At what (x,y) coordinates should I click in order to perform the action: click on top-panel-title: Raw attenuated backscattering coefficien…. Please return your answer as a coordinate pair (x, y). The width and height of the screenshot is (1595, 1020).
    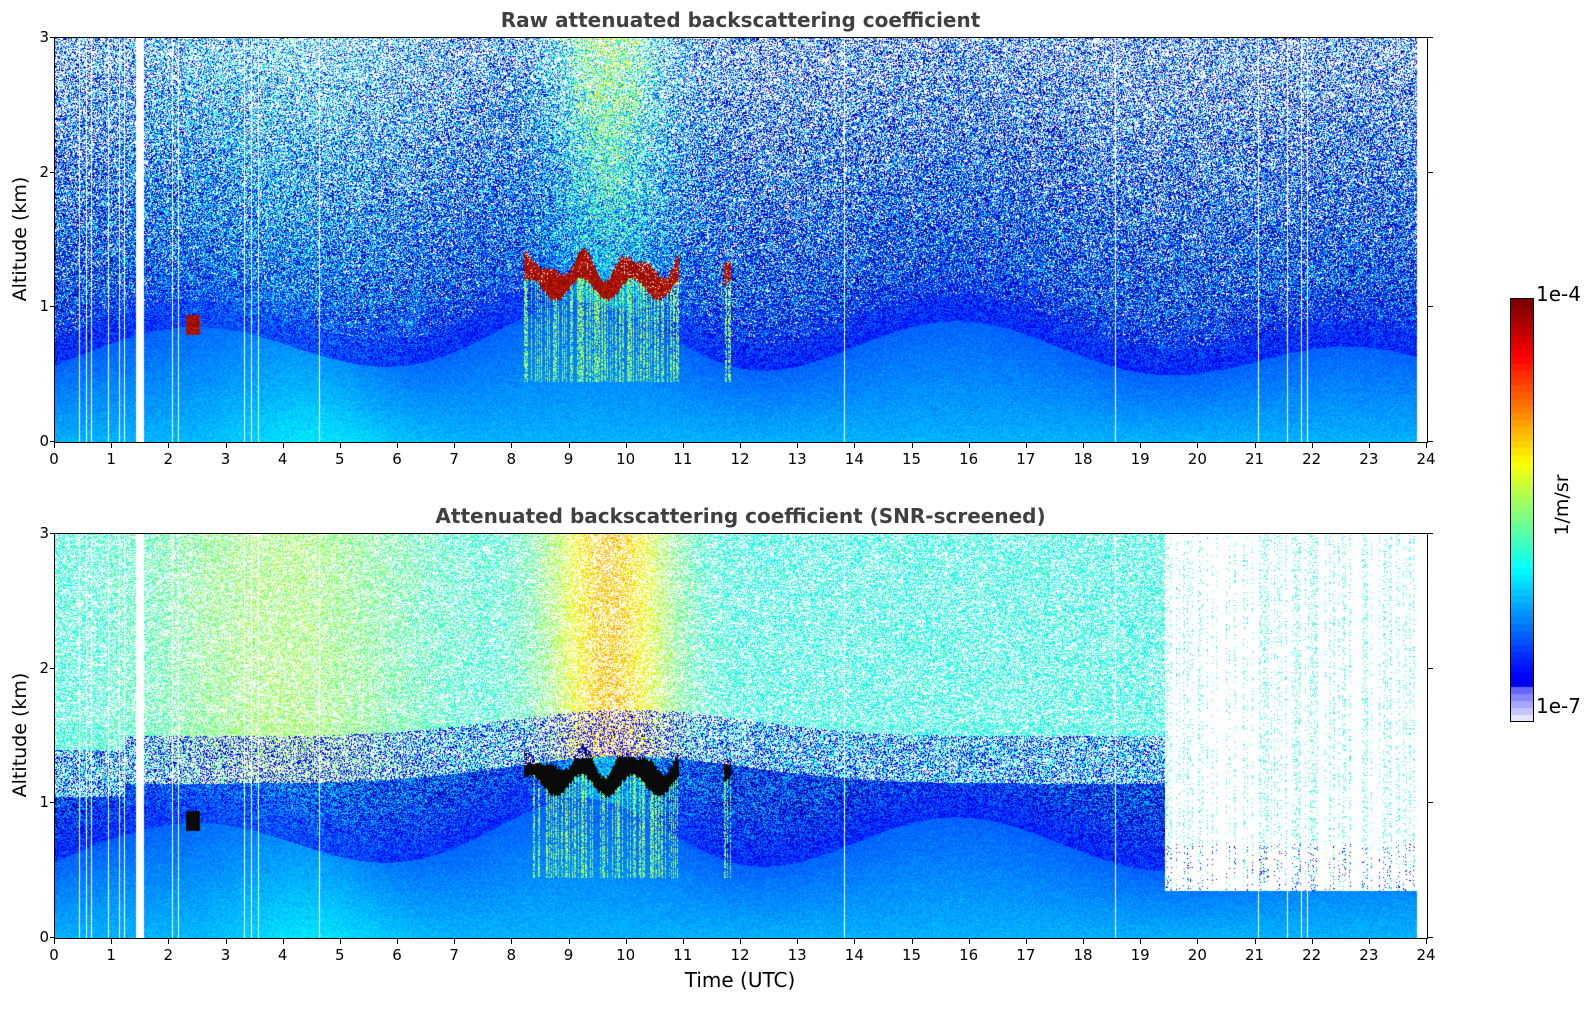
    Looking at the image, I should click on (740, 20).